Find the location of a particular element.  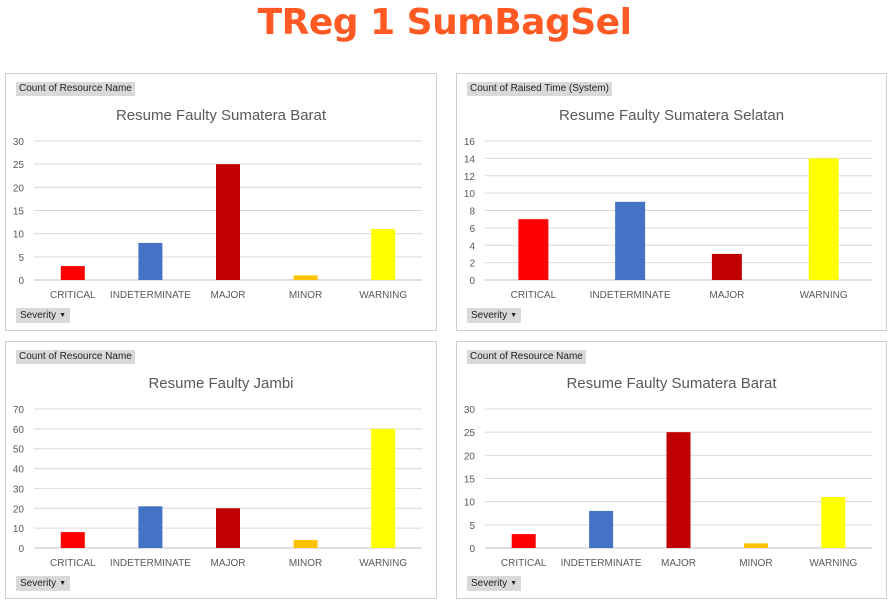

y-tick-label: 50 is located at coordinates (19, 450).